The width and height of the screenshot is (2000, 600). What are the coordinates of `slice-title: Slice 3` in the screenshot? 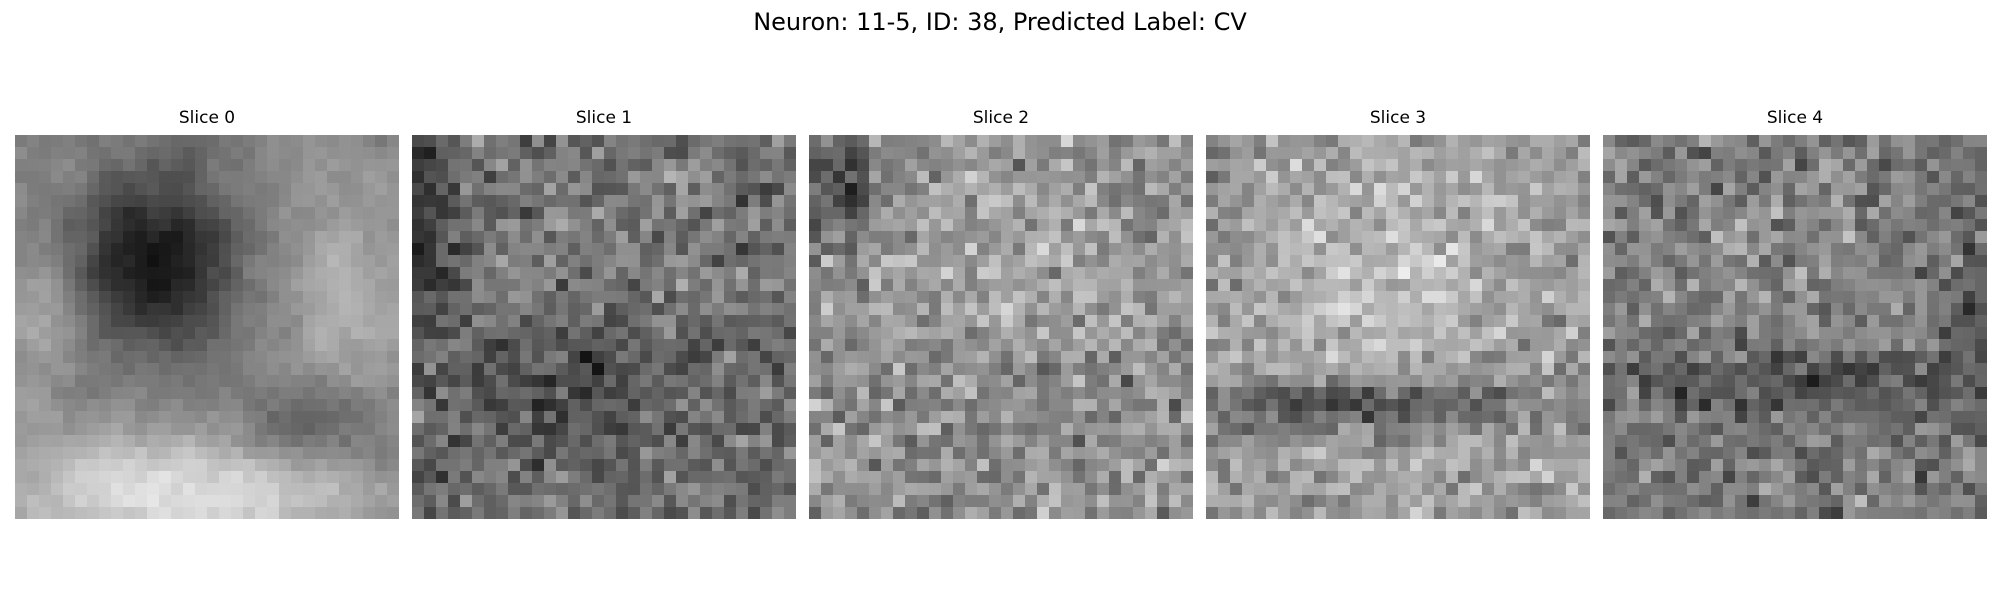 It's located at (1398, 118).